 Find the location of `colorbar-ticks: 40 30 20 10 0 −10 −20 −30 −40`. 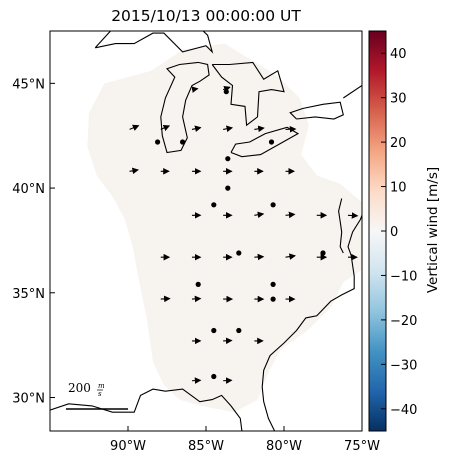

colorbar-ticks: 40 30 20 10 0 −10 −20 −30 −40 is located at coordinates (399, 232).